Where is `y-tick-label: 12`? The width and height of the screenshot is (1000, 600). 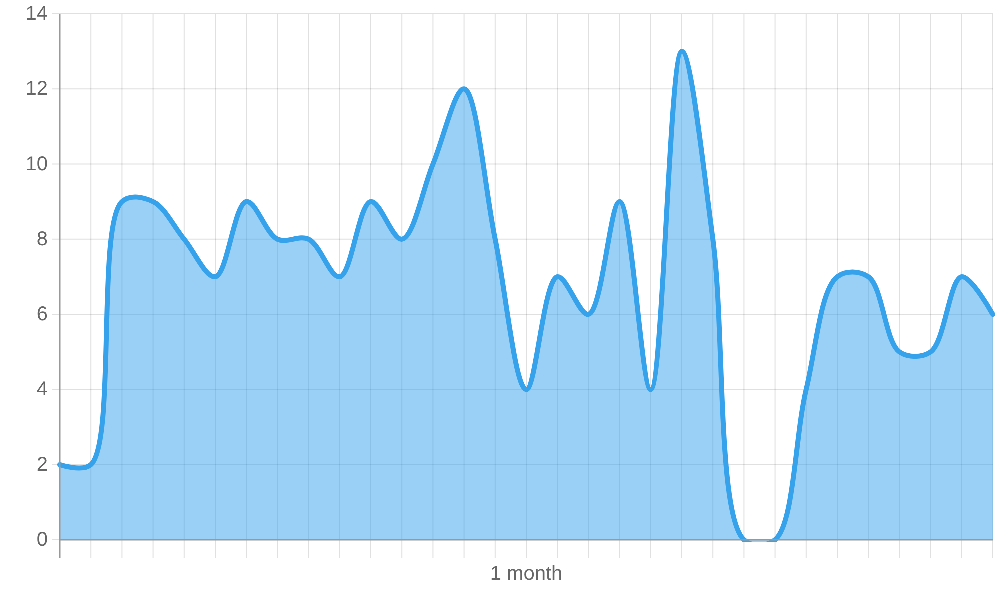
y-tick-label: 12 is located at coordinates (37, 89).